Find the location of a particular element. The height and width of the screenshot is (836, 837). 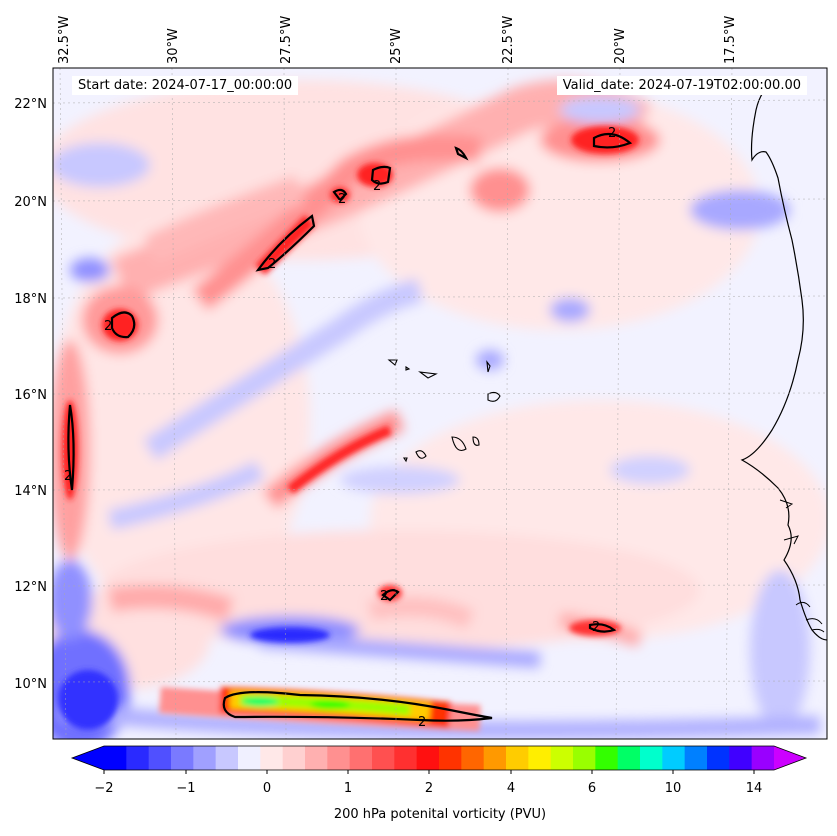

colorbar-ticks: −2 −1 0 1 2 4 6 10 14 is located at coordinates (428, 783).